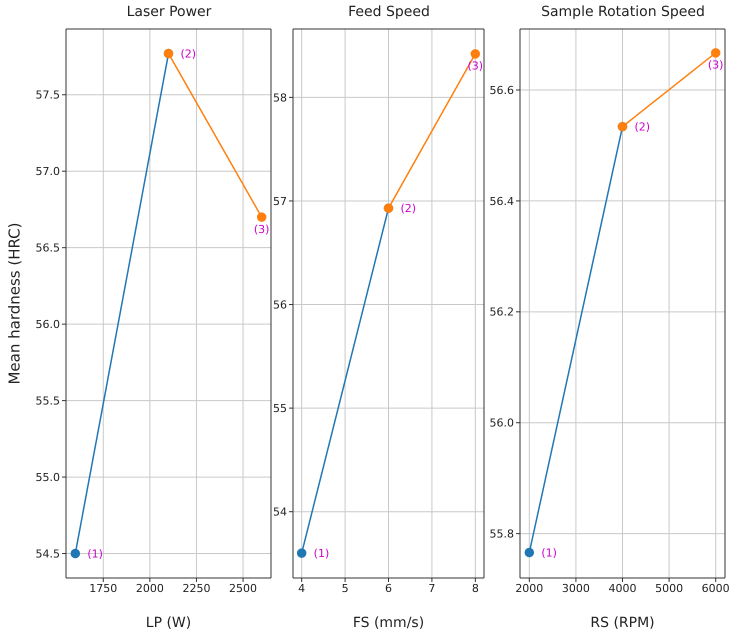 The height and width of the screenshot is (631, 734). I want to click on x-tick-label: 1750, so click(103, 588).